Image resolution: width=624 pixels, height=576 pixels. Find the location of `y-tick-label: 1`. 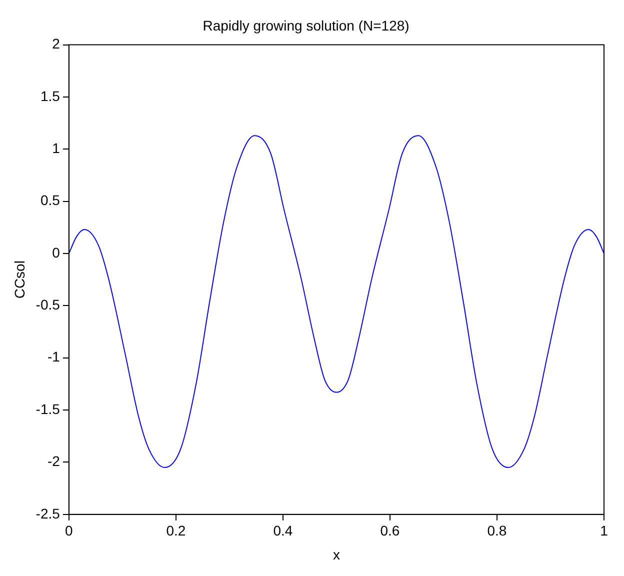

y-tick-label: 1 is located at coordinates (56, 148).